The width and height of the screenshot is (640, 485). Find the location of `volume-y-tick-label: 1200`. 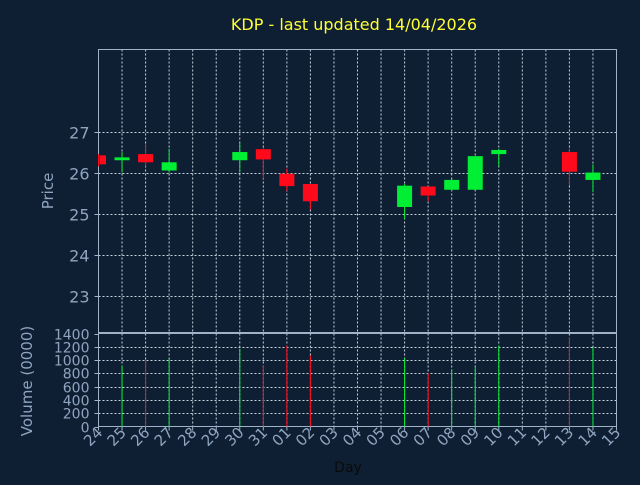

volume-y-tick-label: 1200 is located at coordinates (72, 349).